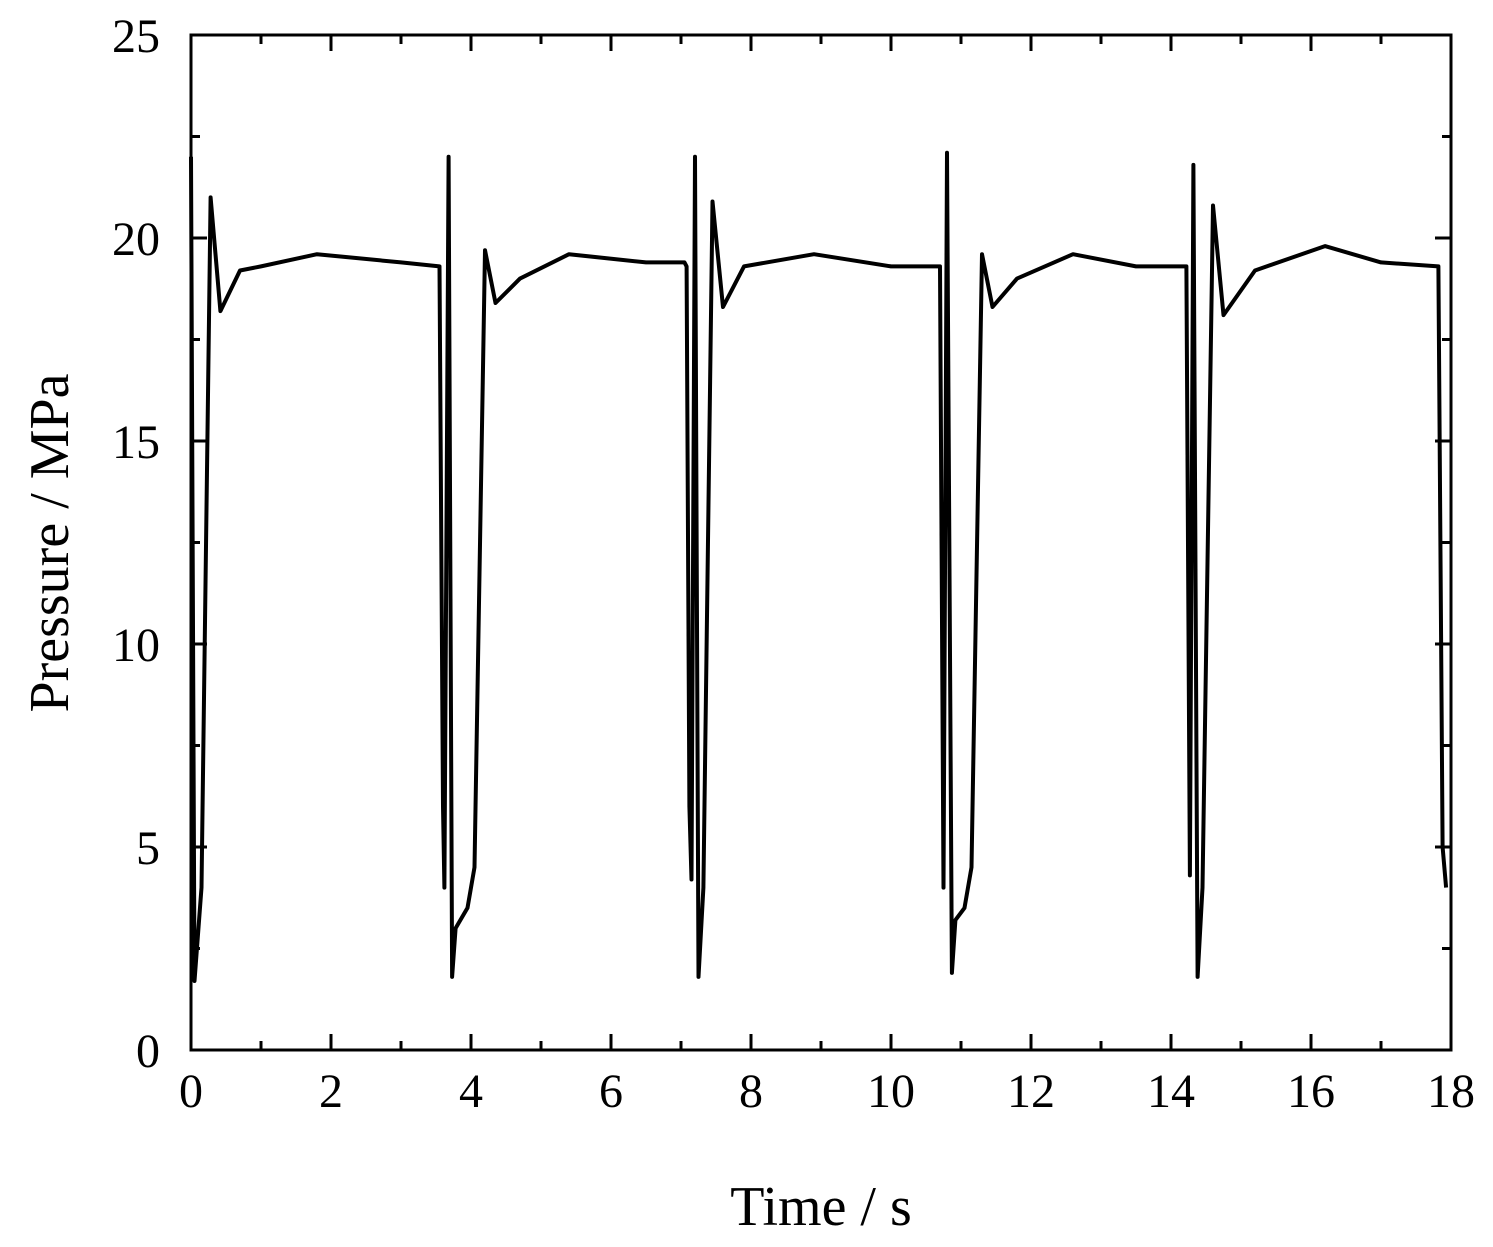 This screenshot has width=1493, height=1247. Describe the element at coordinates (148, 1051) in the screenshot. I see `y-tick-label: 0` at that location.